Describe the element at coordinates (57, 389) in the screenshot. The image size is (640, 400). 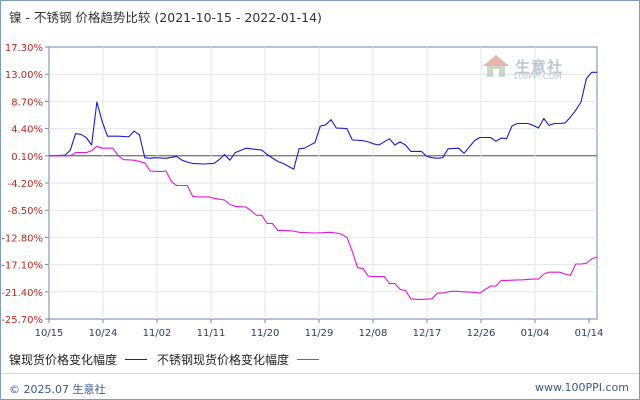
I see `footer-copyright: © 2025.07 生意社` at that location.